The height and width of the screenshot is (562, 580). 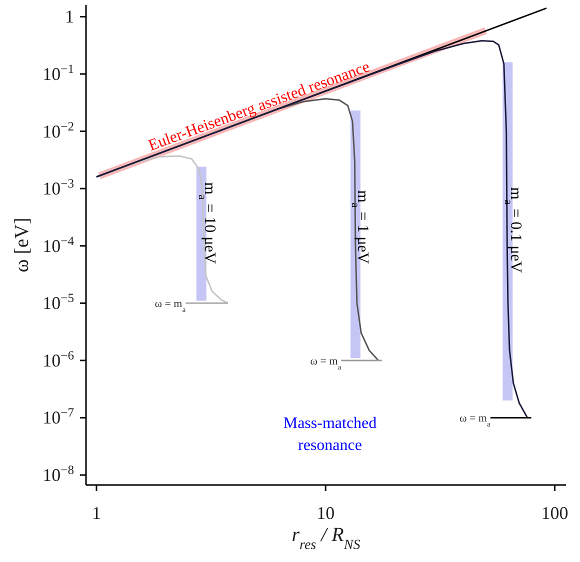 What do you see at coordinates (22, 245) in the screenshot?
I see `y-axis-title: ω [eV]` at bounding box center [22, 245].